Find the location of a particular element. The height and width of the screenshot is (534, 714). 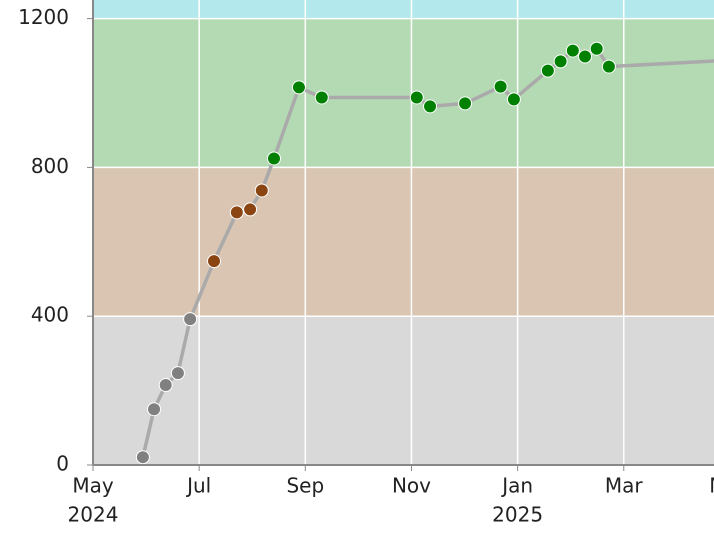

y-tick-label: 1200 is located at coordinates (43, 17).